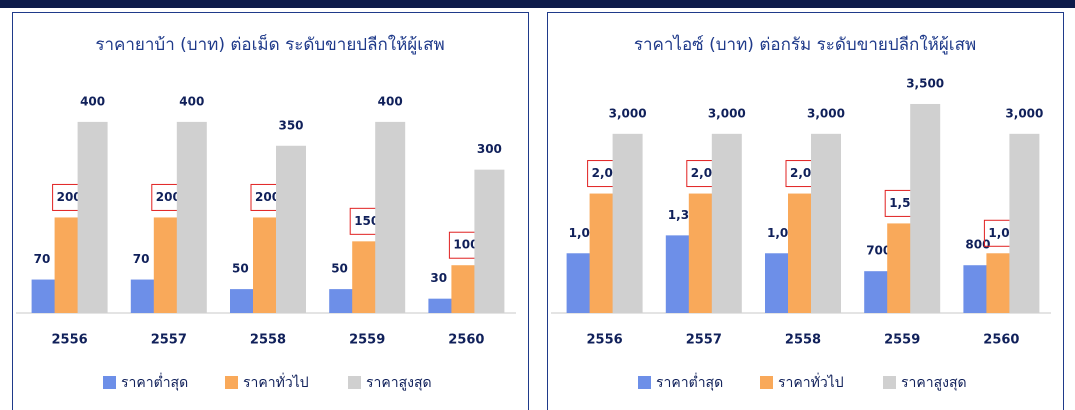  What do you see at coordinates (537, 4) in the screenshot?
I see `top-bar` at bounding box center [537, 4].